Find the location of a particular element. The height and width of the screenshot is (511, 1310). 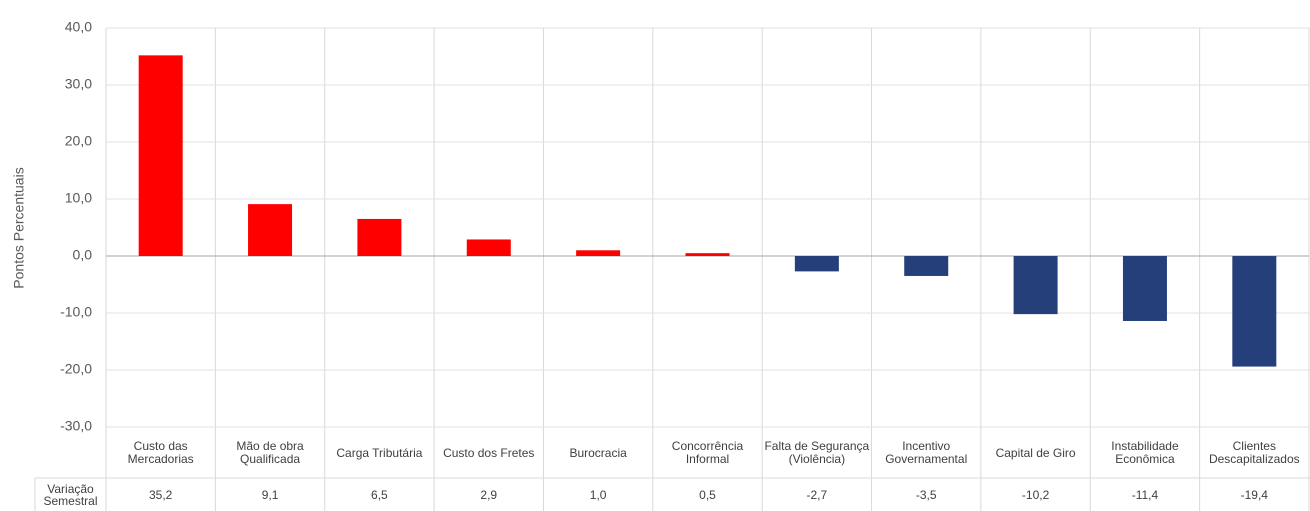

value-label: 35,2 is located at coordinates (161, 494).